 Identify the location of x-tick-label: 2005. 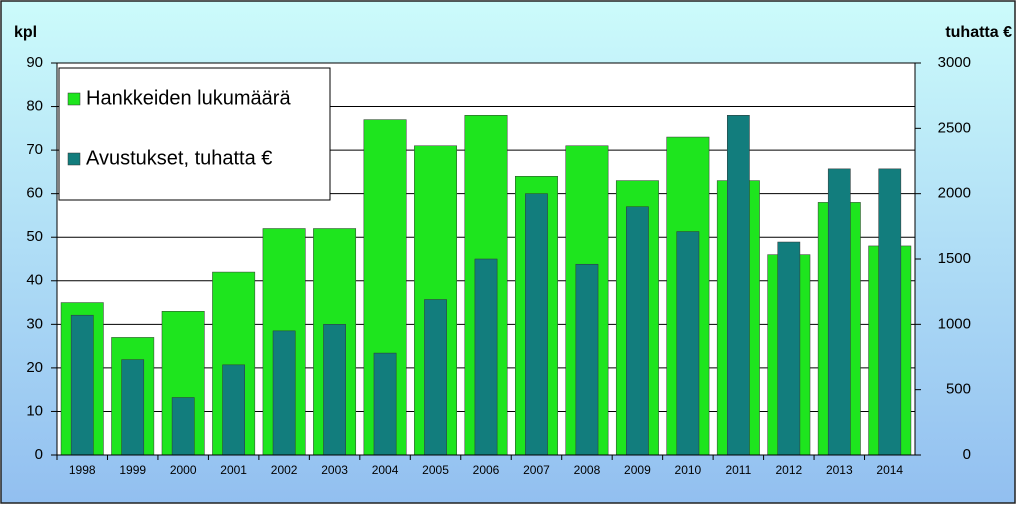
(435, 470).